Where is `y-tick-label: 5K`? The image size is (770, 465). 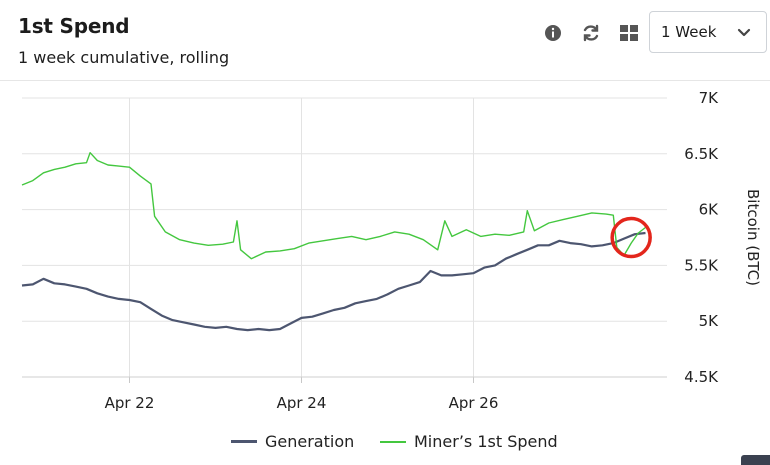
y-tick-label: 5K is located at coordinates (709, 321).